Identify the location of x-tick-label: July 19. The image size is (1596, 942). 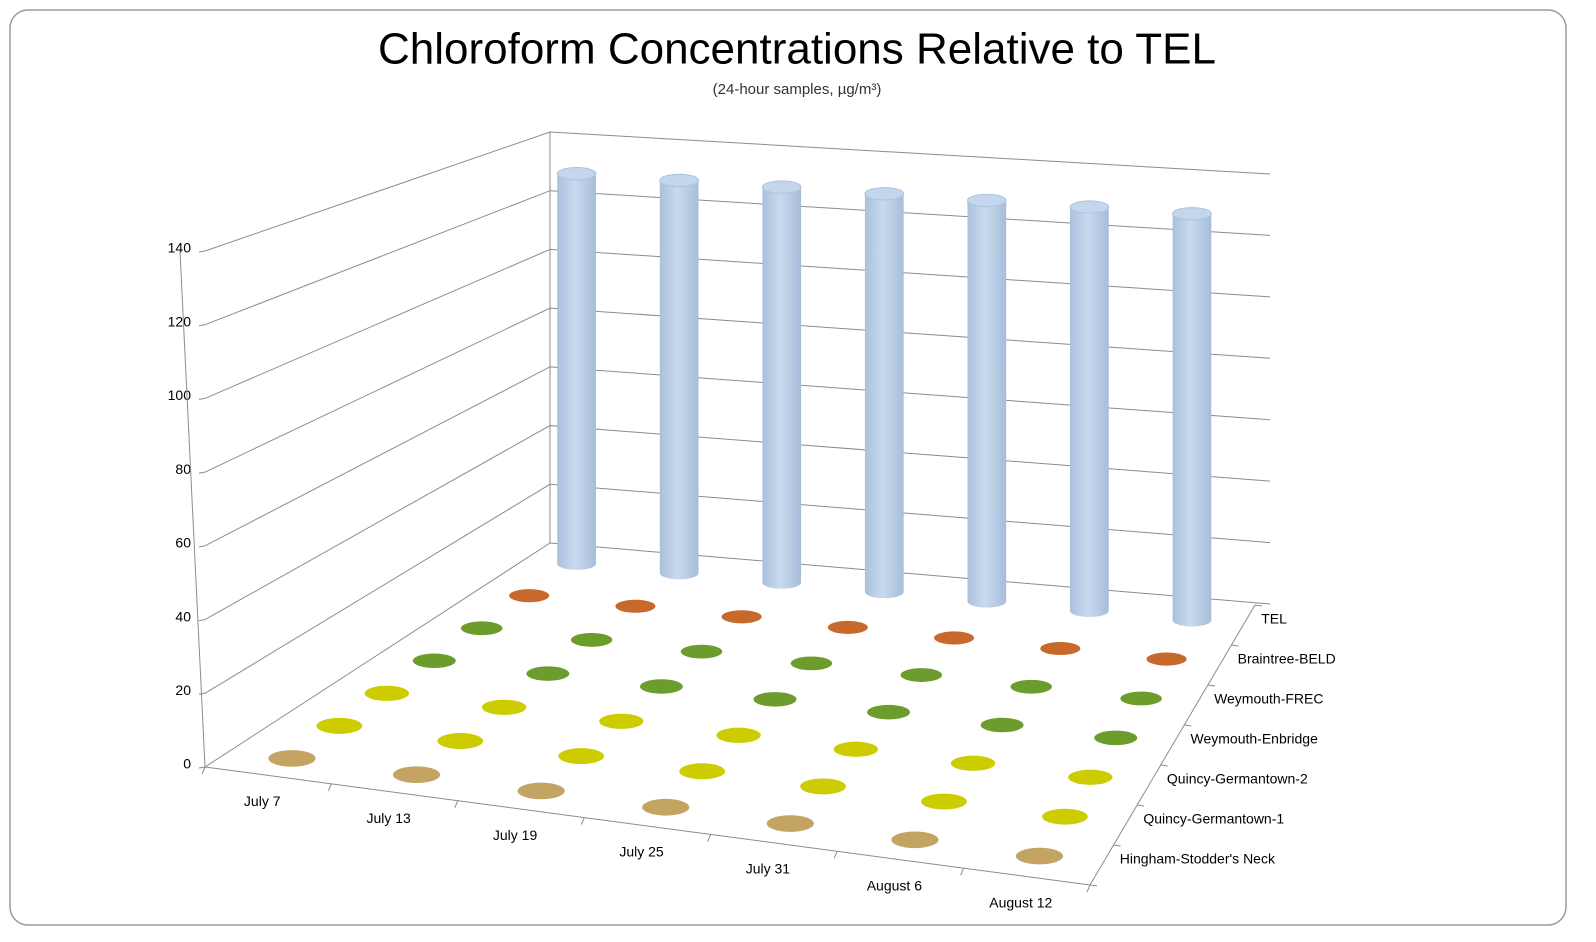
(515, 835).